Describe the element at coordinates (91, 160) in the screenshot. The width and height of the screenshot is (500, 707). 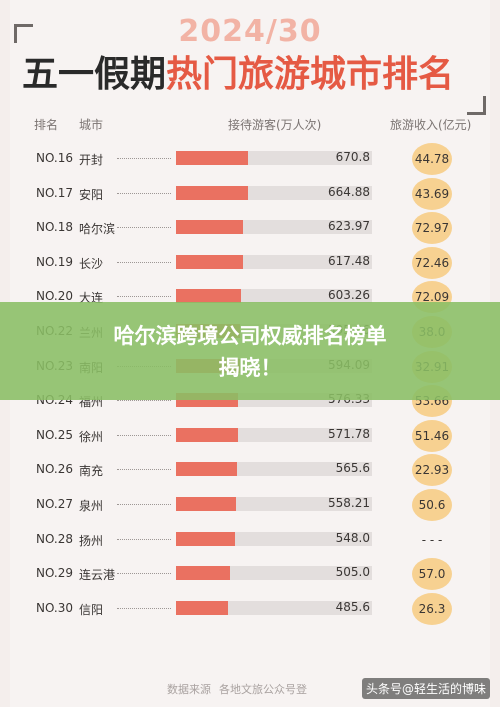
I see `city-name: 开封` at that location.